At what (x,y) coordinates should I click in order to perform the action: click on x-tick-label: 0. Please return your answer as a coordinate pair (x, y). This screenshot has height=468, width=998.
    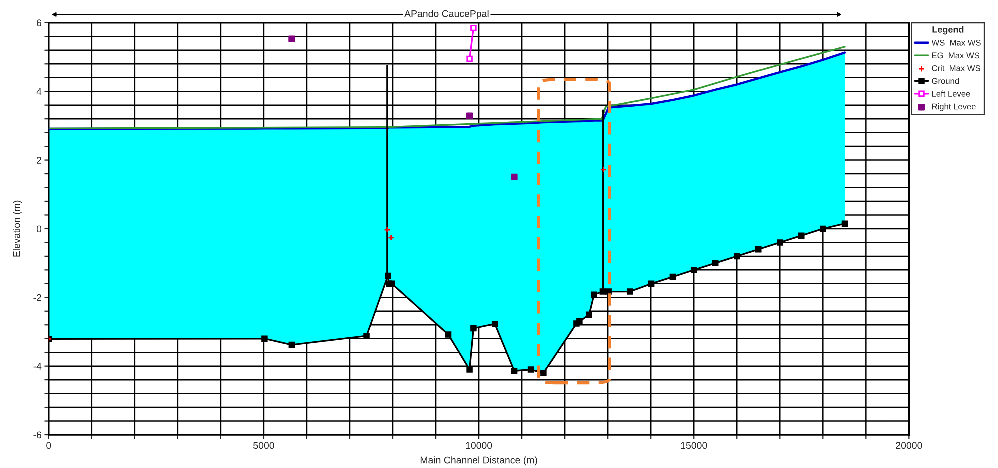
    Looking at the image, I should click on (49, 446).